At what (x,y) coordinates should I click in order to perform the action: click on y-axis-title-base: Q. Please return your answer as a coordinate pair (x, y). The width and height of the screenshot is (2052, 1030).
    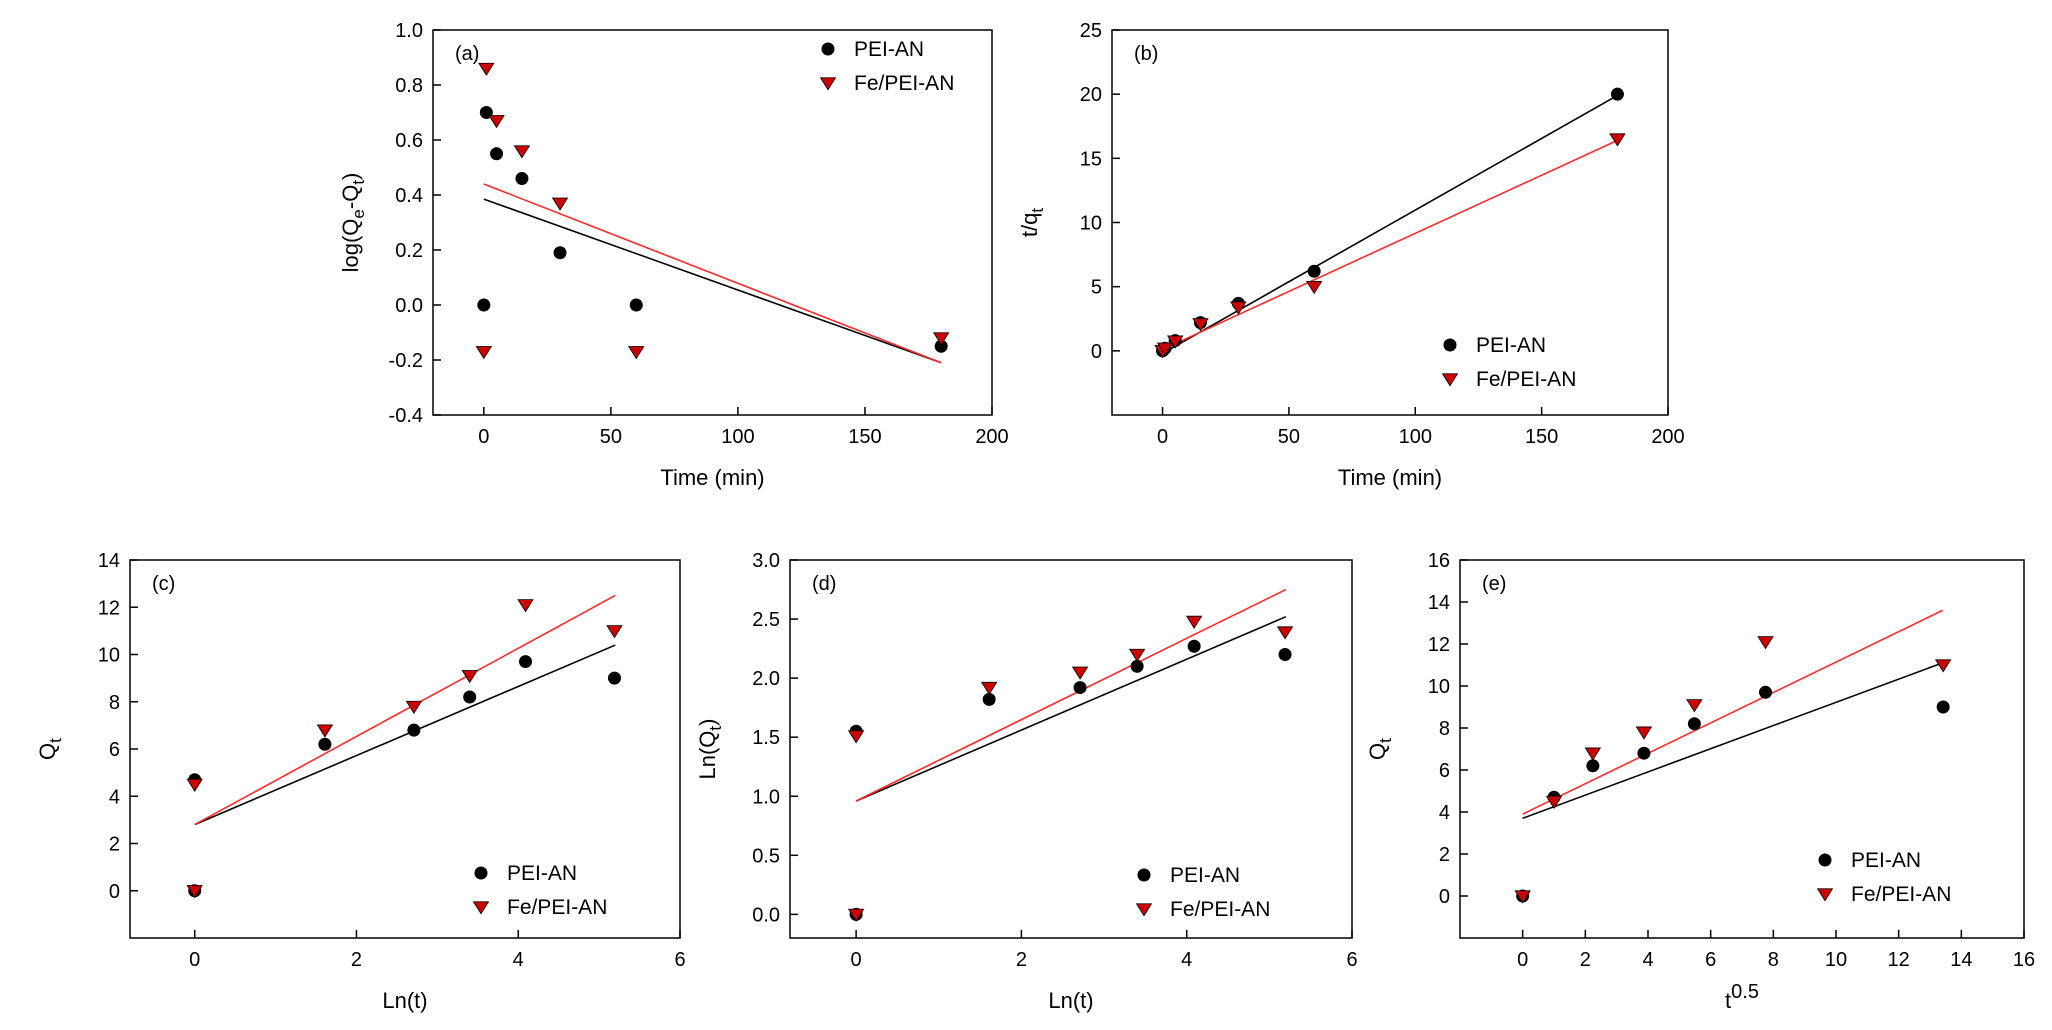
    Looking at the image, I should click on (47, 751).